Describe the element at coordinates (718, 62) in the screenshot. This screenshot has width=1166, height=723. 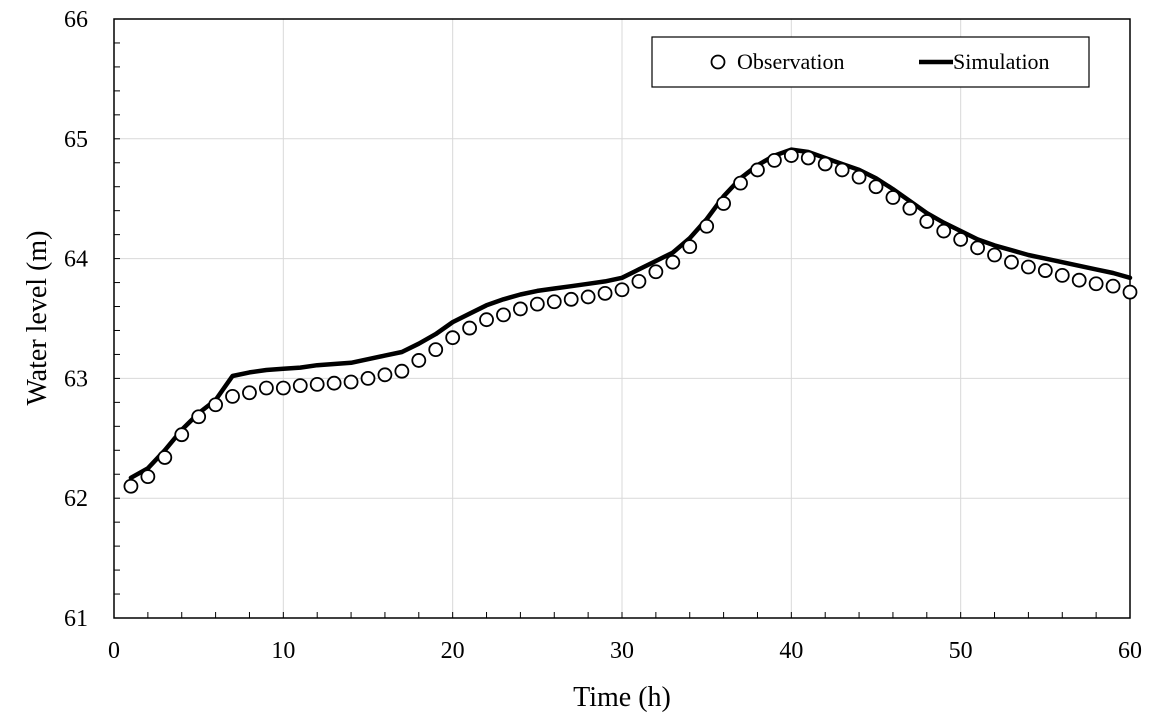
I see `legend-observation-marker` at that location.